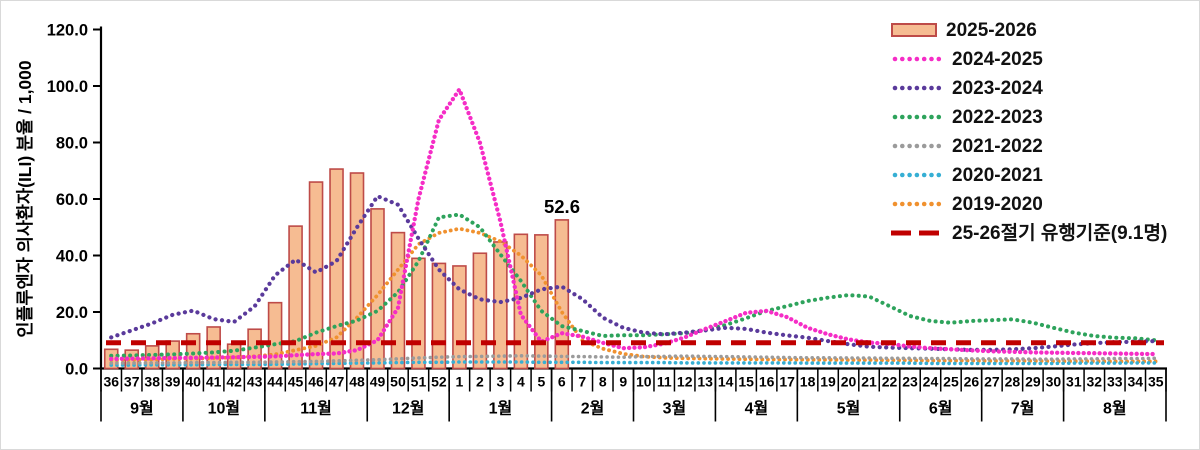 The width and height of the screenshot is (1200, 450). I want to click on y-tick-label: 100.0, so click(67, 87).